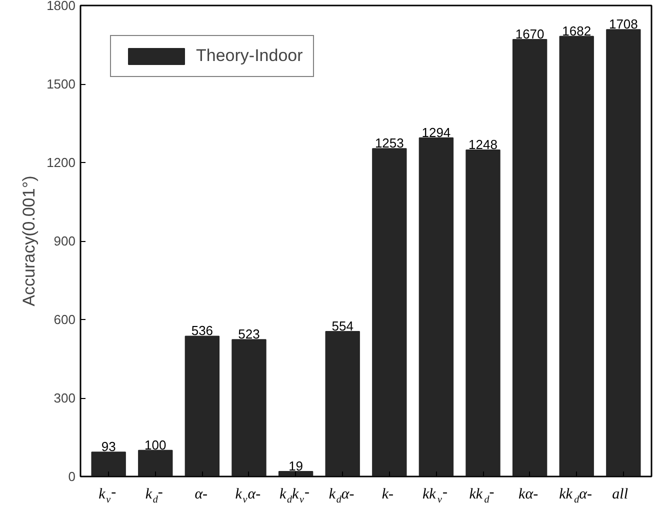  Describe the element at coordinates (72, 476) in the screenshot. I see `y-tick-label: 0` at that location.